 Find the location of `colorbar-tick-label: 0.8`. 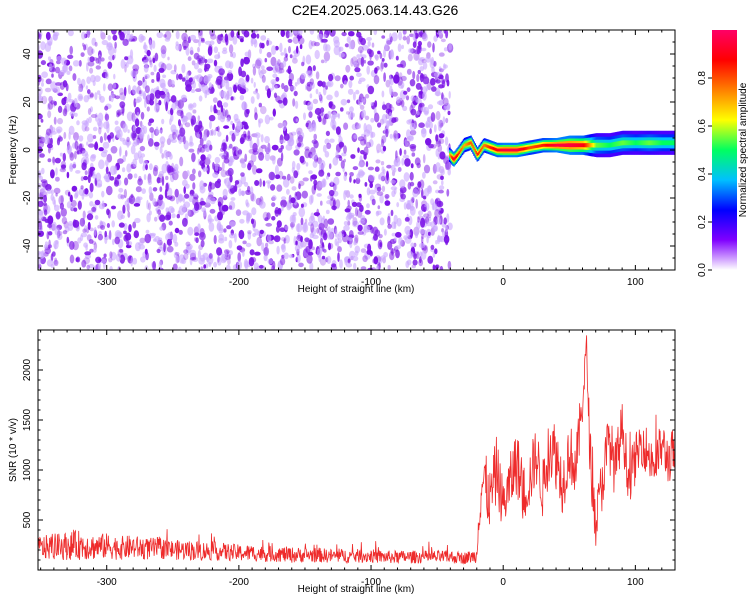

colorbar-tick-label: 0.8 is located at coordinates (702, 78).